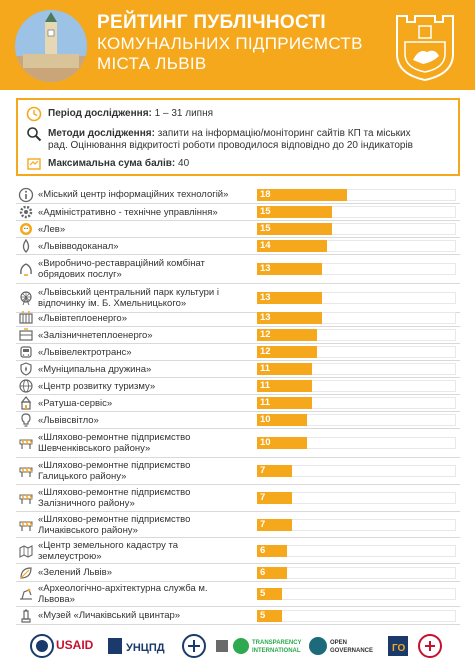 This screenshot has height=667, width=475. I want to click on leaf-icon, so click(26, 573).